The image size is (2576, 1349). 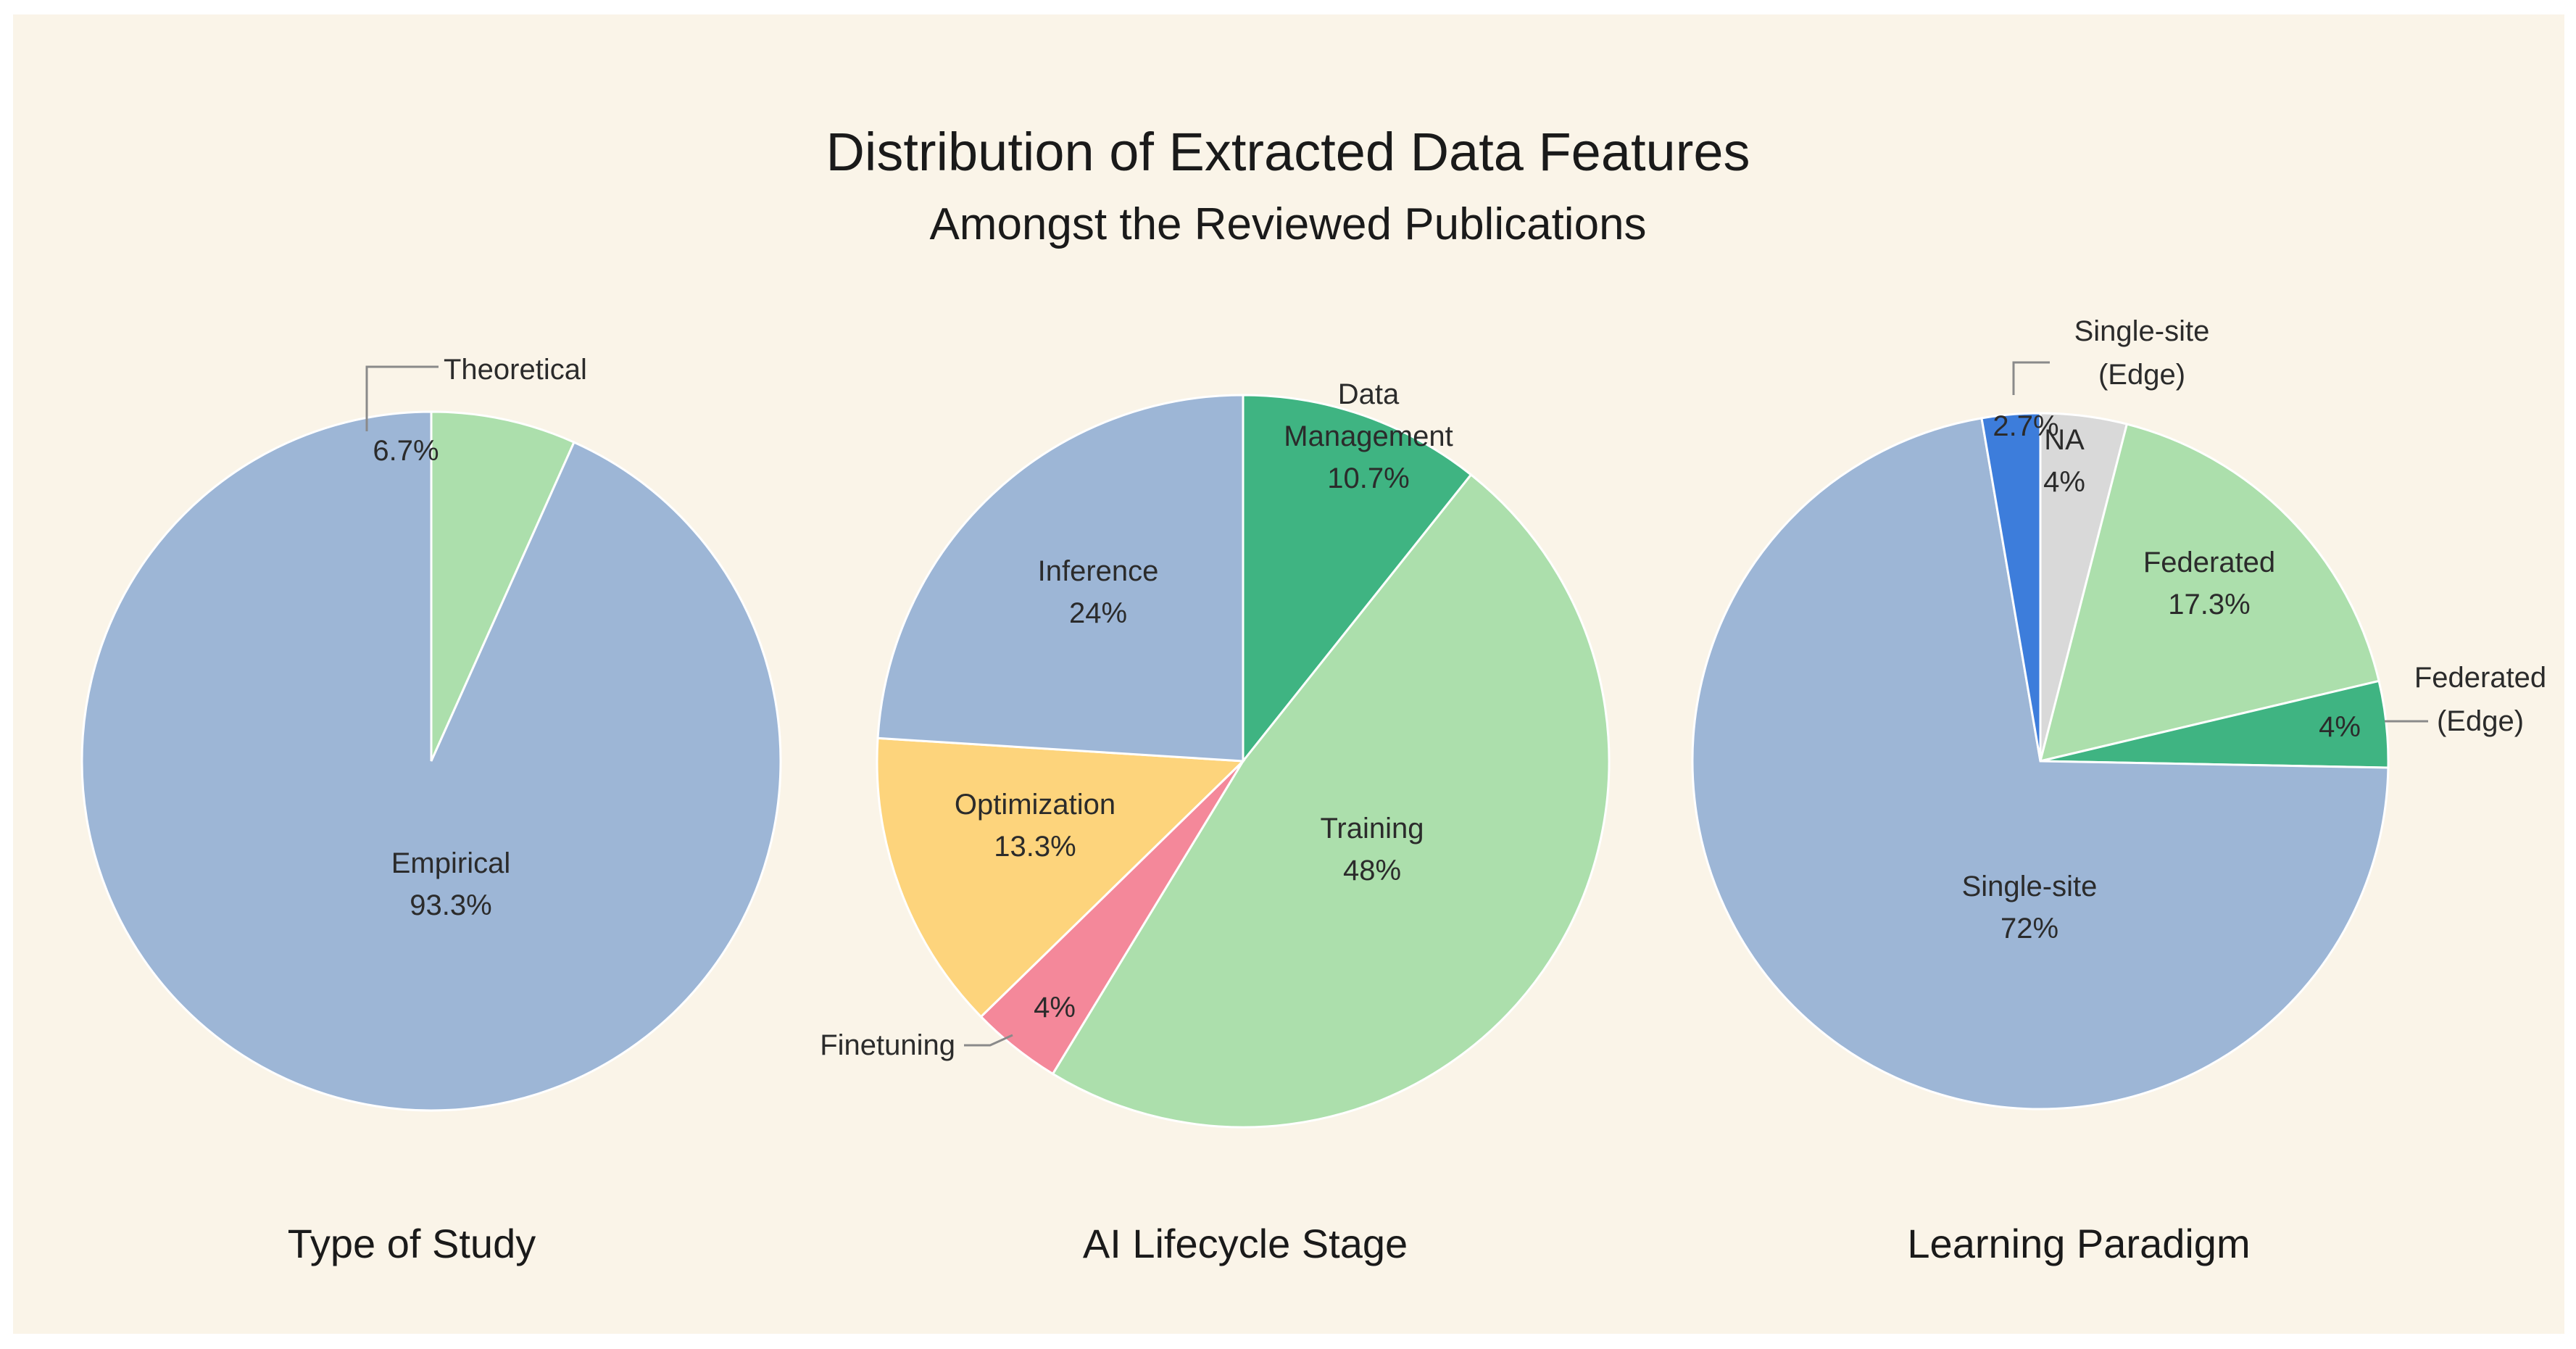 What do you see at coordinates (1098, 592) in the screenshot?
I see `slice-label-inference: Inference 24%` at bounding box center [1098, 592].